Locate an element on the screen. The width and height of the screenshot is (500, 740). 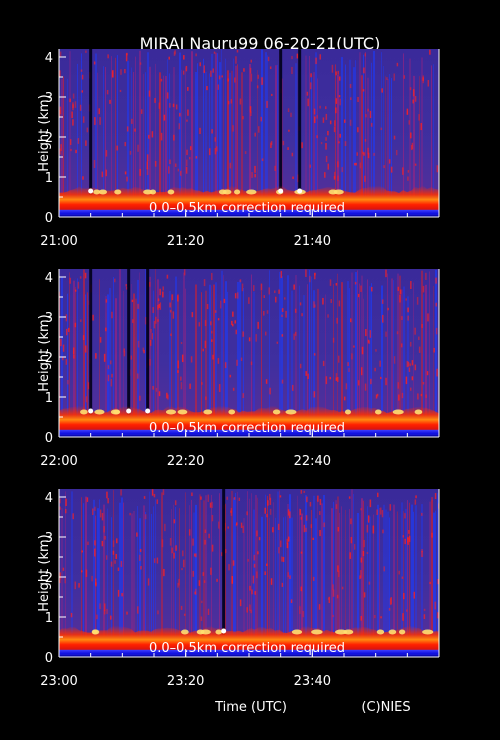
y-tick-label: 0 is located at coordinates (49, 218).